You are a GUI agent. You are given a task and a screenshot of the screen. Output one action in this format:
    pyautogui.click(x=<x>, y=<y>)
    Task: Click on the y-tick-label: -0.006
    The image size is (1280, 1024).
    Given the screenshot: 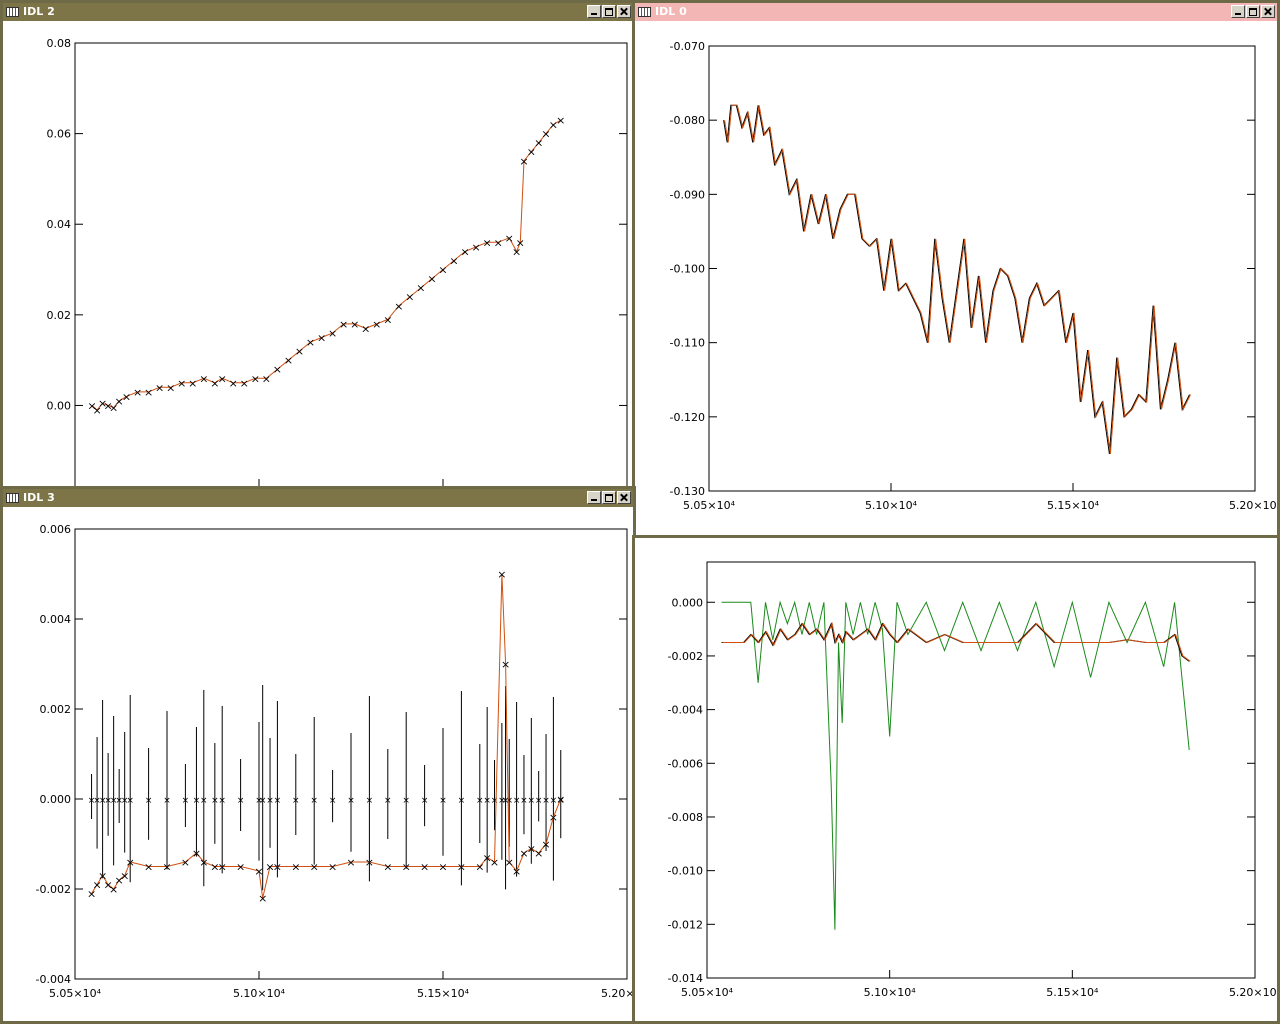 What is the action you would take?
    pyautogui.click(x=685, y=763)
    